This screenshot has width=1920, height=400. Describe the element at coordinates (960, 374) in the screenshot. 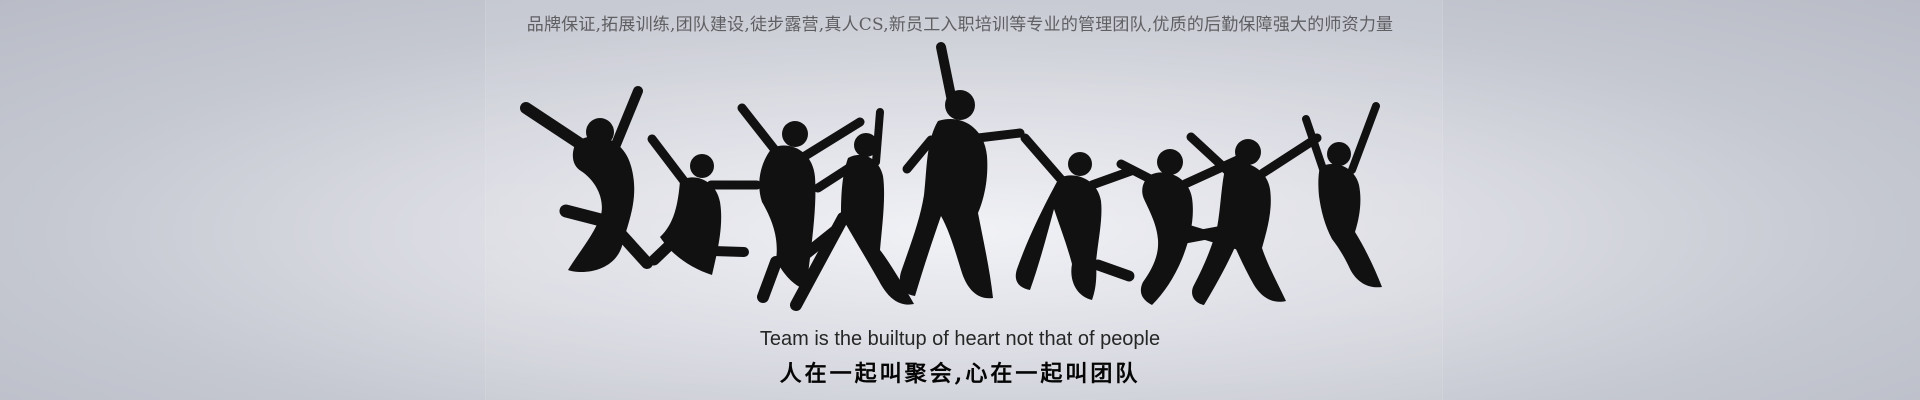

I see `chinese-caption: 人在一起叫聚会,心在一起叫团队` at that location.